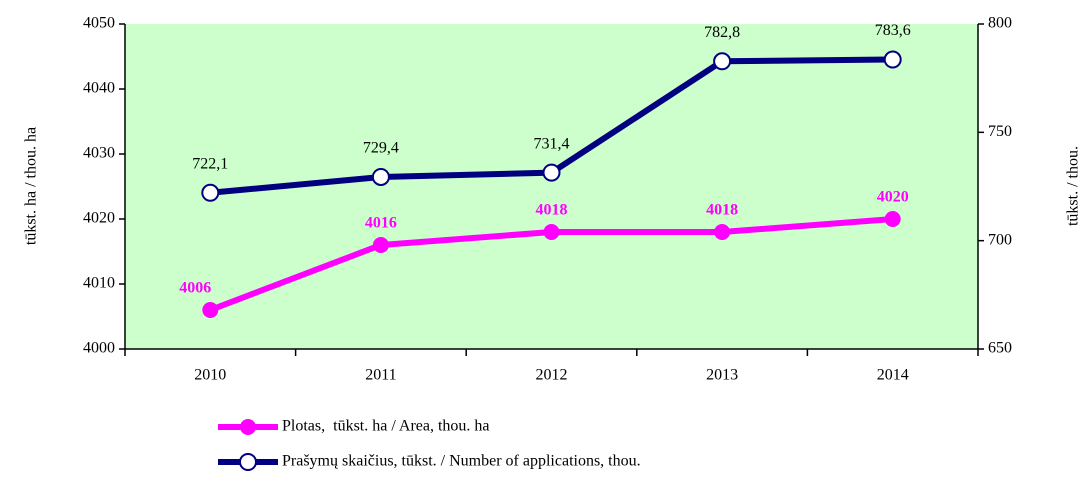 The width and height of the screenshot is (1086, 480). I want to click on y-tick-label: 4020, so click(99, 218).